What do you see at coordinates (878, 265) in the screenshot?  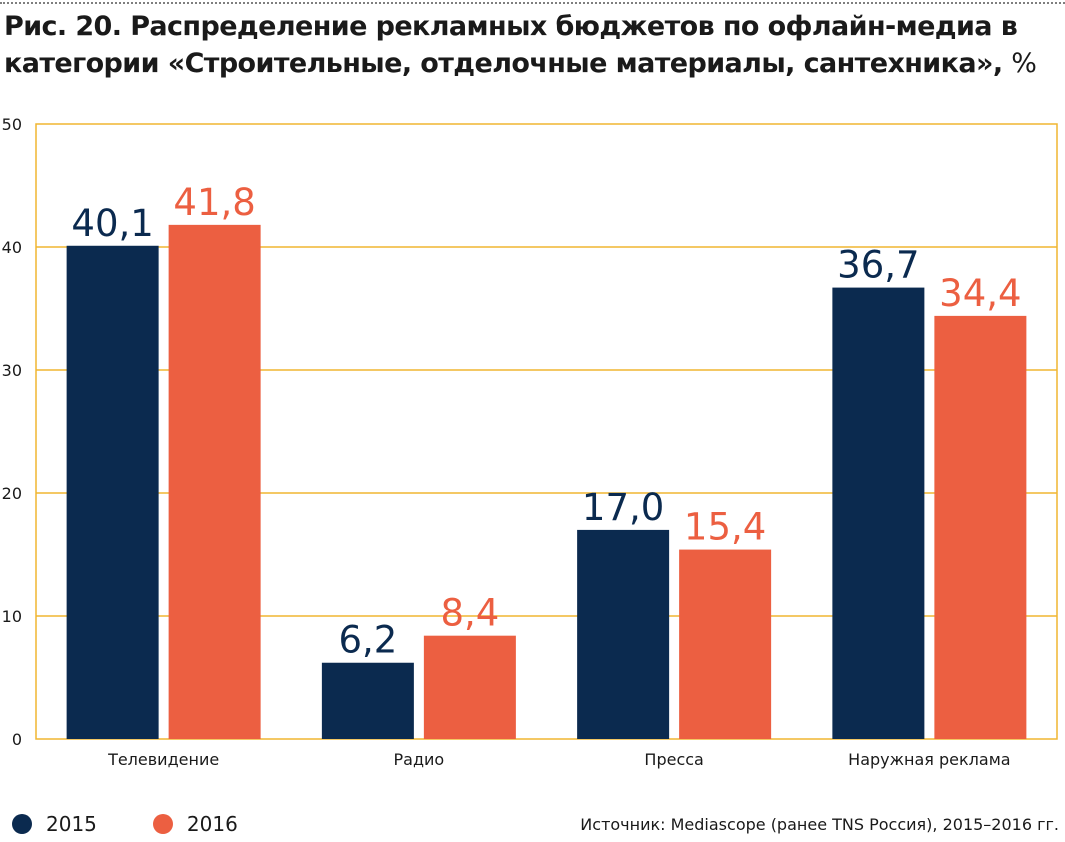 I see `data-label-2015-3: 36,7` at bounding box center [878, 265].